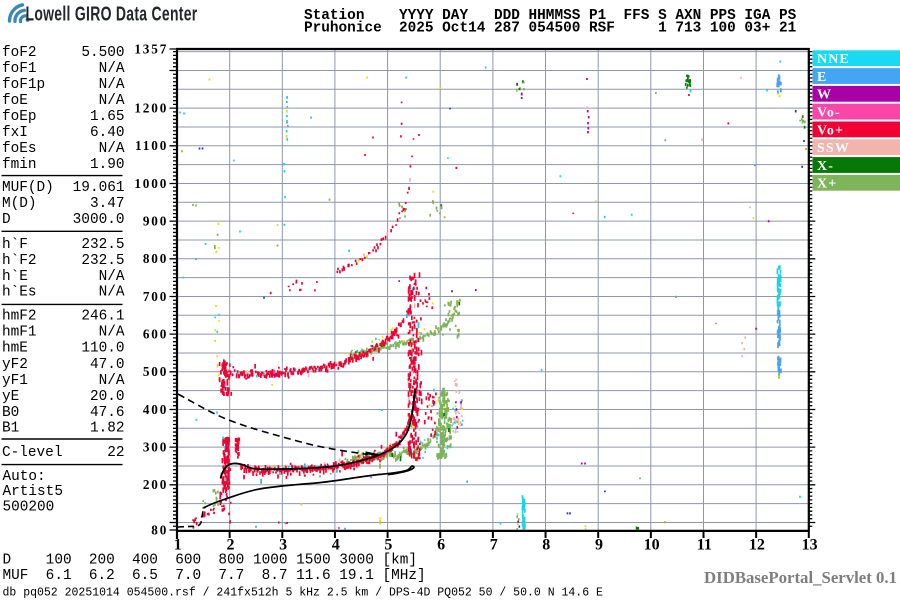 The height and width of the screenshot is (600, 900). I want to click on svg-text: 8, so click(546, 545).